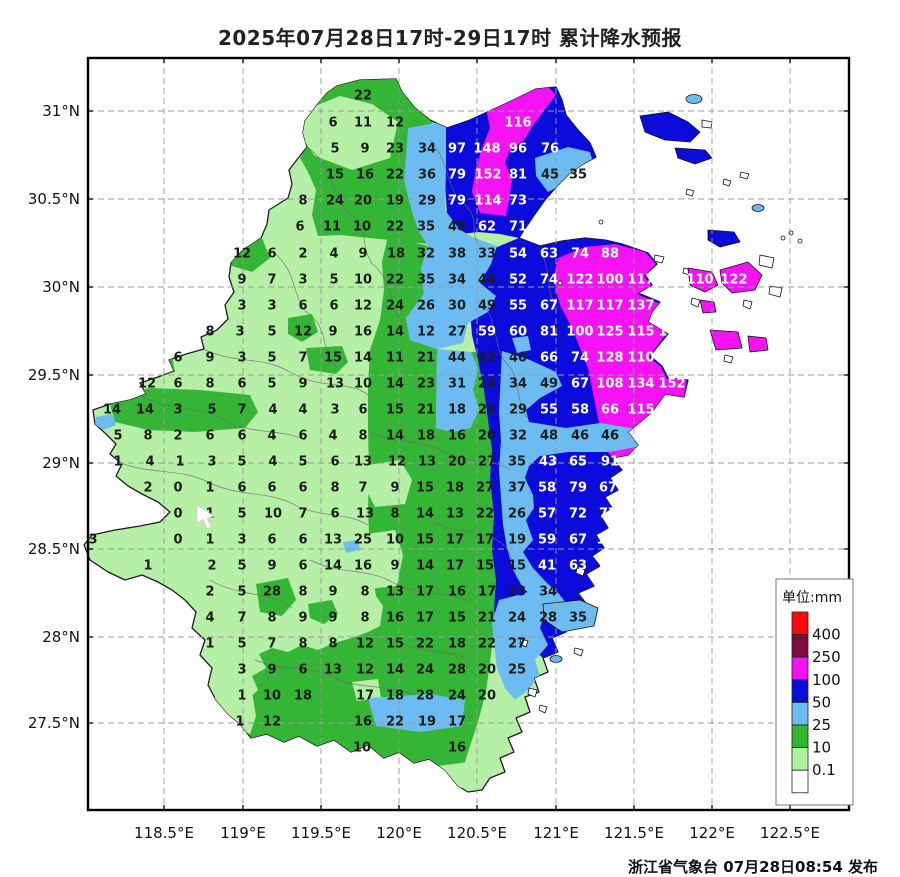 The height and width of the screenshot is (877, 900). Describe the element at coordinates (487, 201) in the screenshot. I see `precip-value: 114` at that location.